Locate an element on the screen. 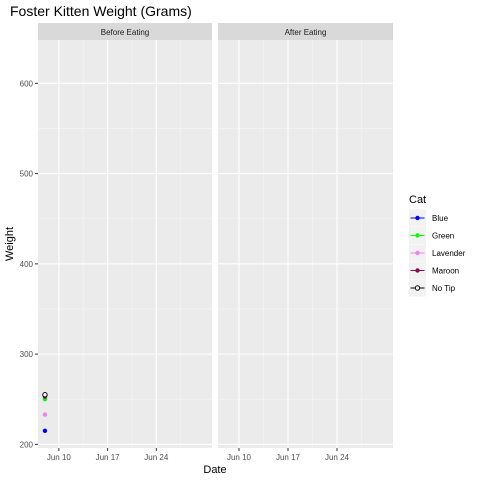  legend-item-green: Green is located at coordinates (431, 235).